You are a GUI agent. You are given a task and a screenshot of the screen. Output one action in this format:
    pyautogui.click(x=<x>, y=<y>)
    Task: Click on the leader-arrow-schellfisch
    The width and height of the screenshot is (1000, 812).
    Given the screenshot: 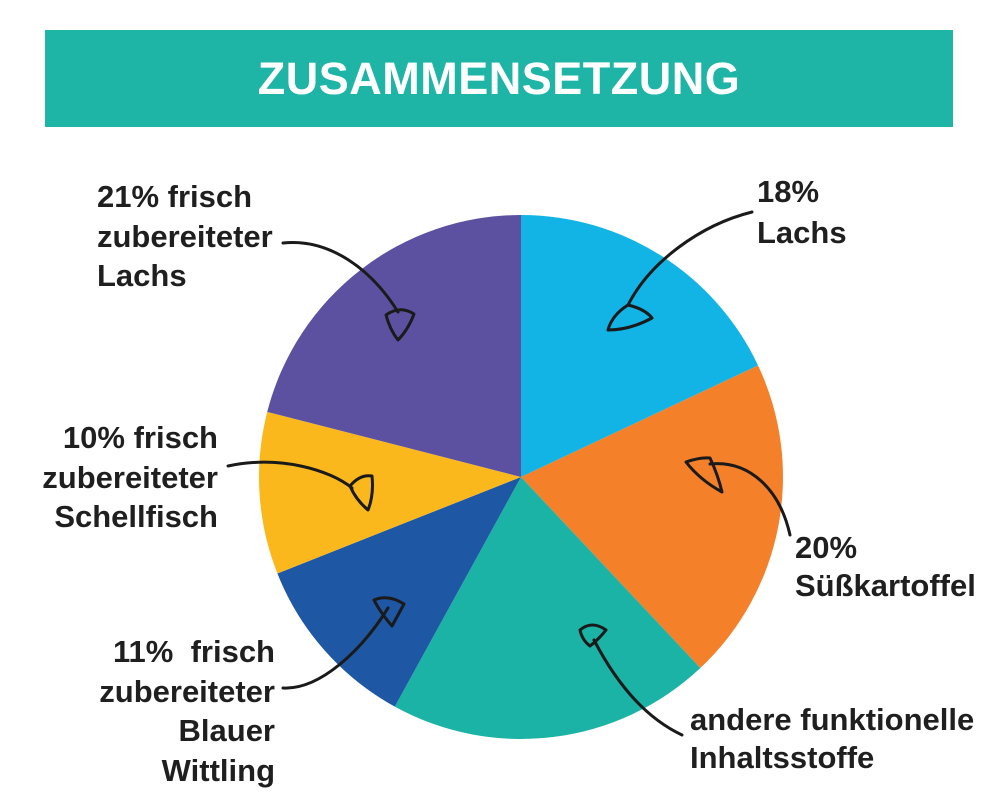 What is the action you would take?
    pyautogui.click(x=300, y=486)
    